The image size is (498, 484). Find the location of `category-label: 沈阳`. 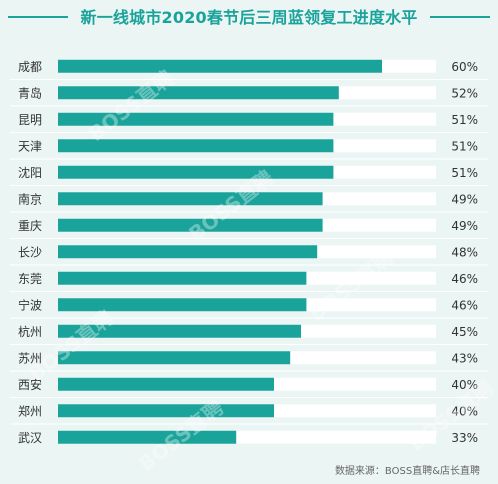

category-label: 沈阳 is located at coordinates (30, 172).